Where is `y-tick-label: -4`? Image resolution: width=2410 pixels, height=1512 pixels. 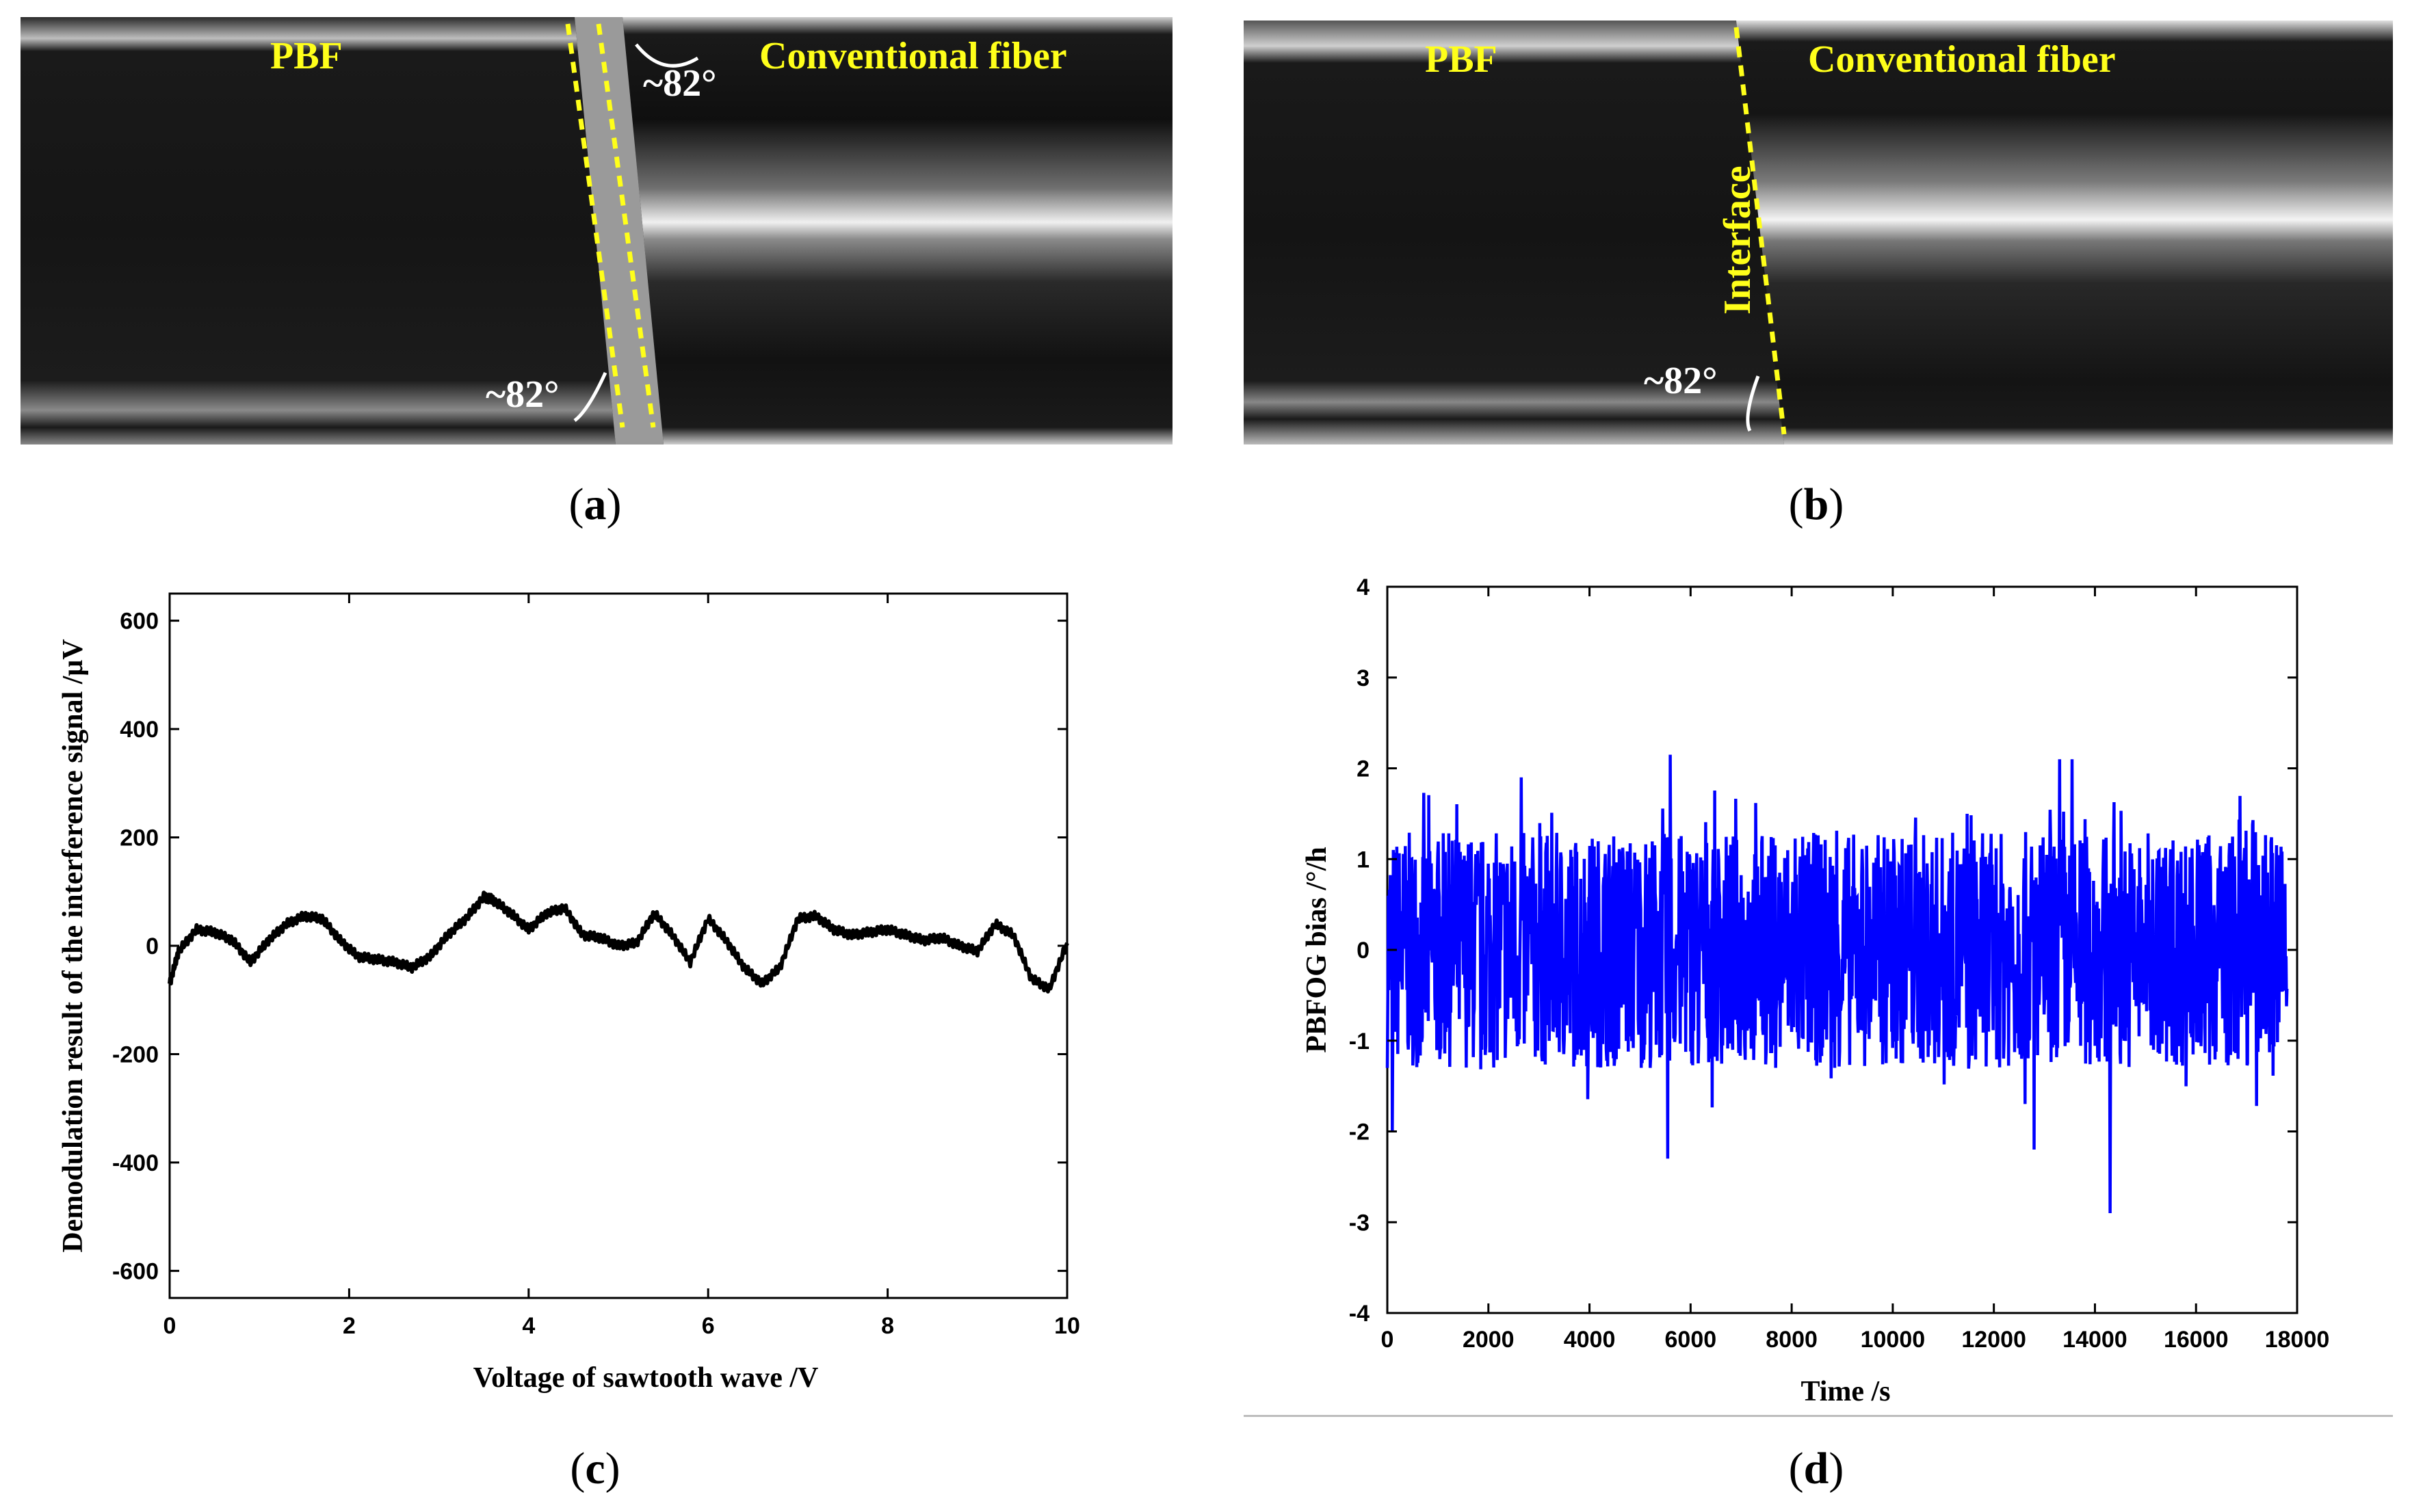 y-tick-label: -4 is located at coordinates (1359, 1314).